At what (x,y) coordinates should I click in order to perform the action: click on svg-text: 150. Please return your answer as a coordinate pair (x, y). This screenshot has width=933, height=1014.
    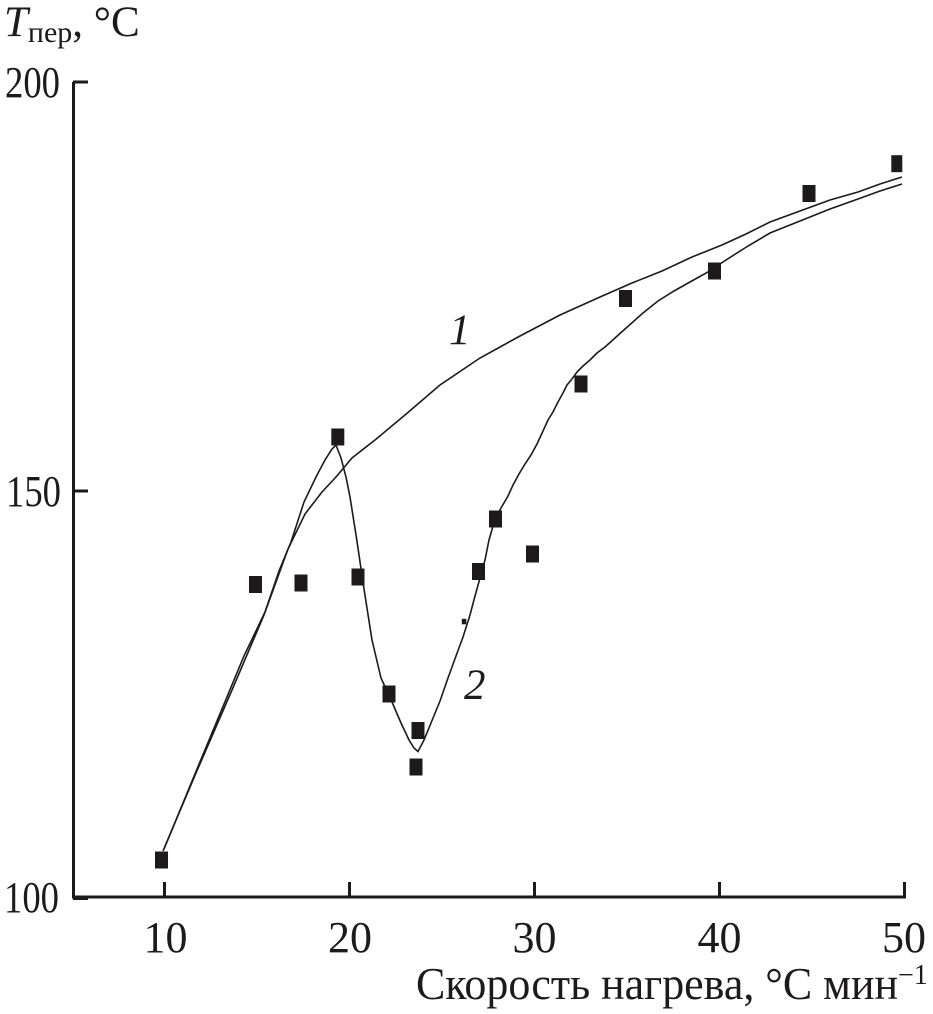
    Looking at the image, I should click on (33, 491).